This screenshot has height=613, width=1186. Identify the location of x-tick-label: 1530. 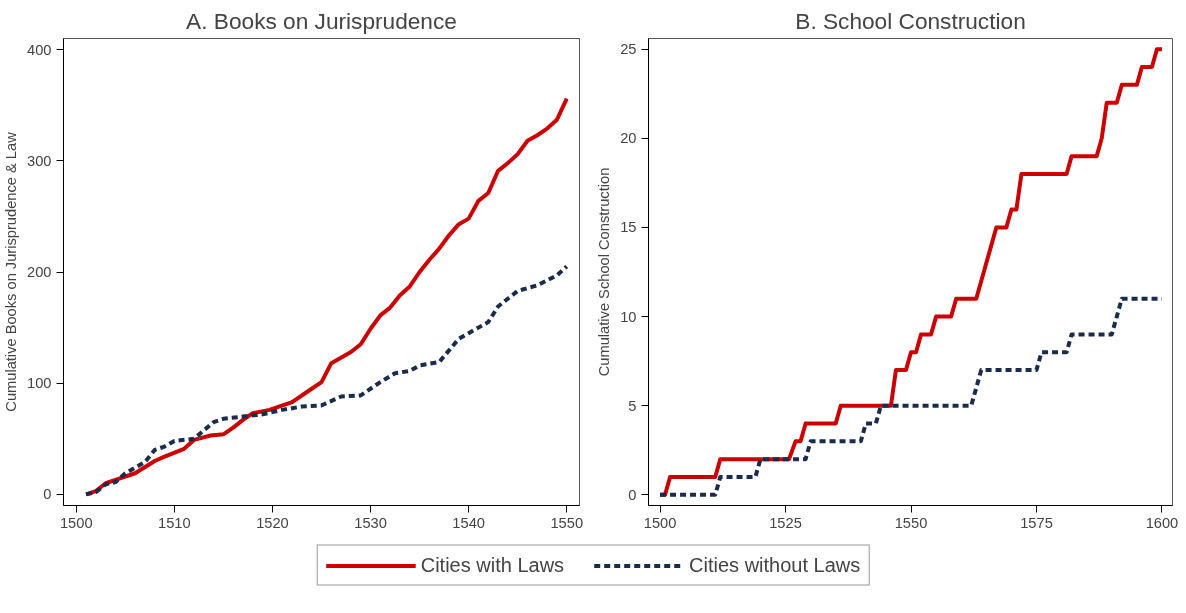
(370, 522).